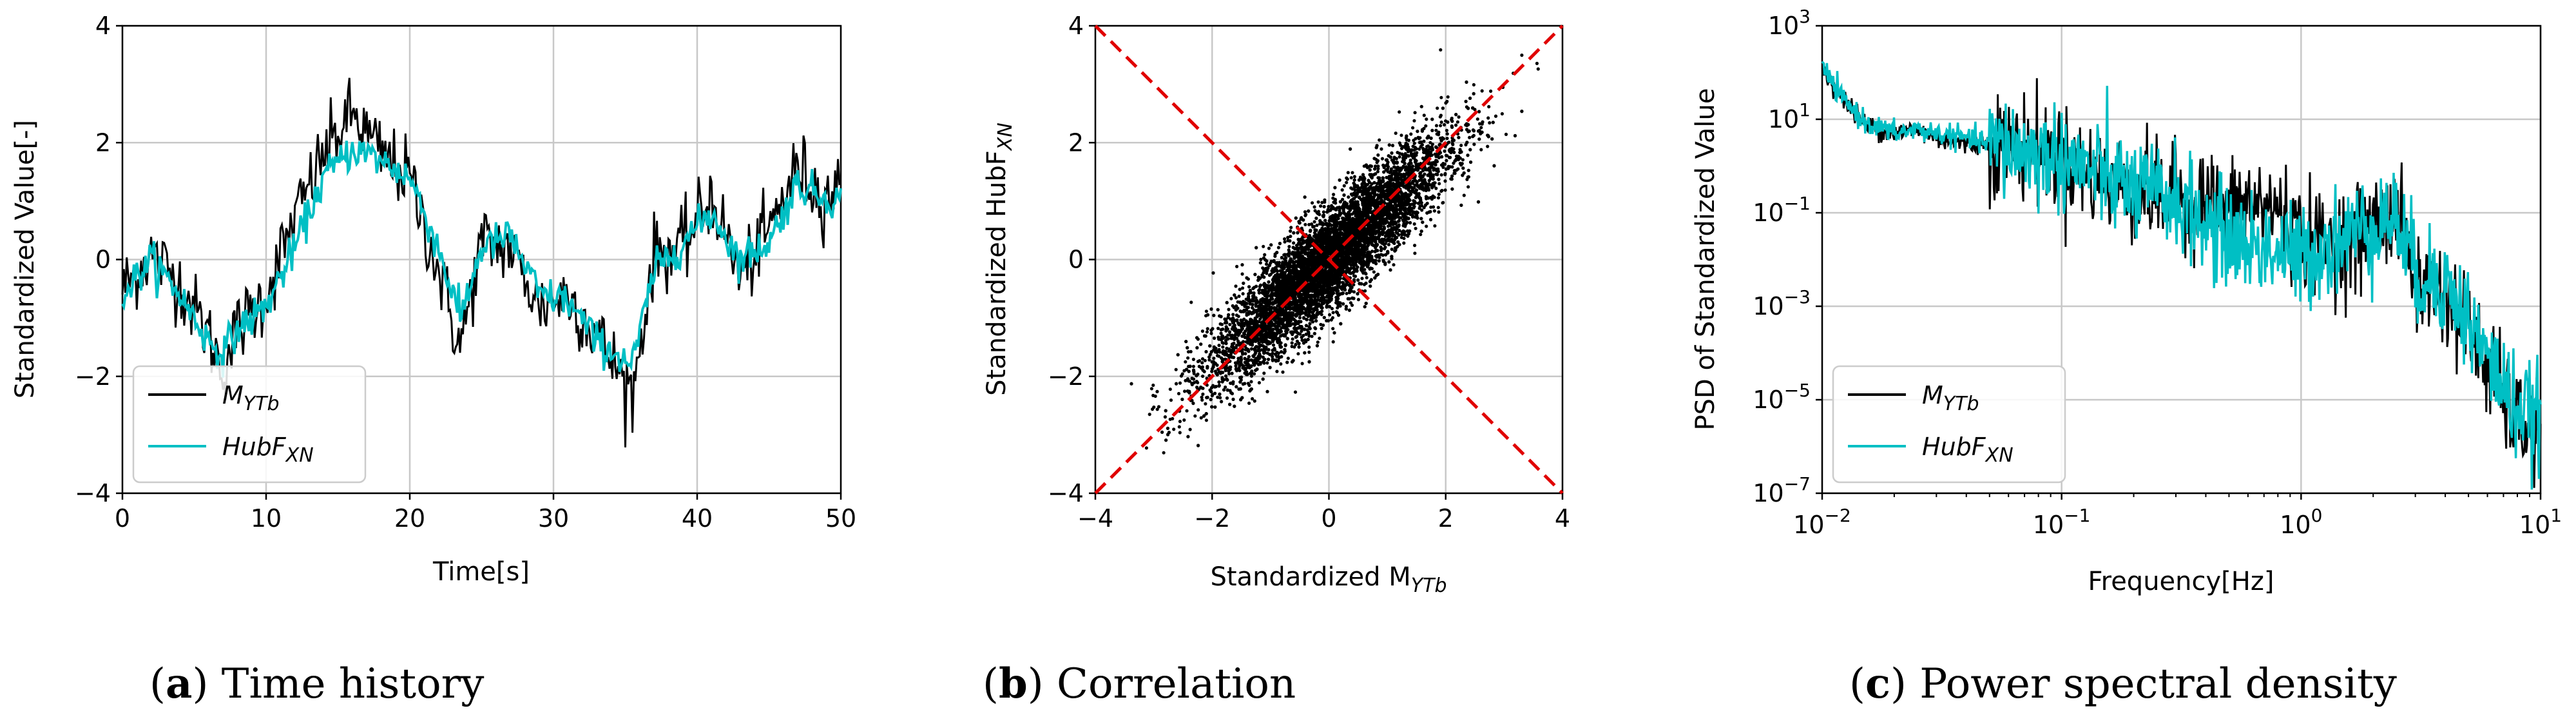 Image resolution: width=2576 pixels, height=726 pixels. I want to click on x-tick-label: 40, so click(697, 518).